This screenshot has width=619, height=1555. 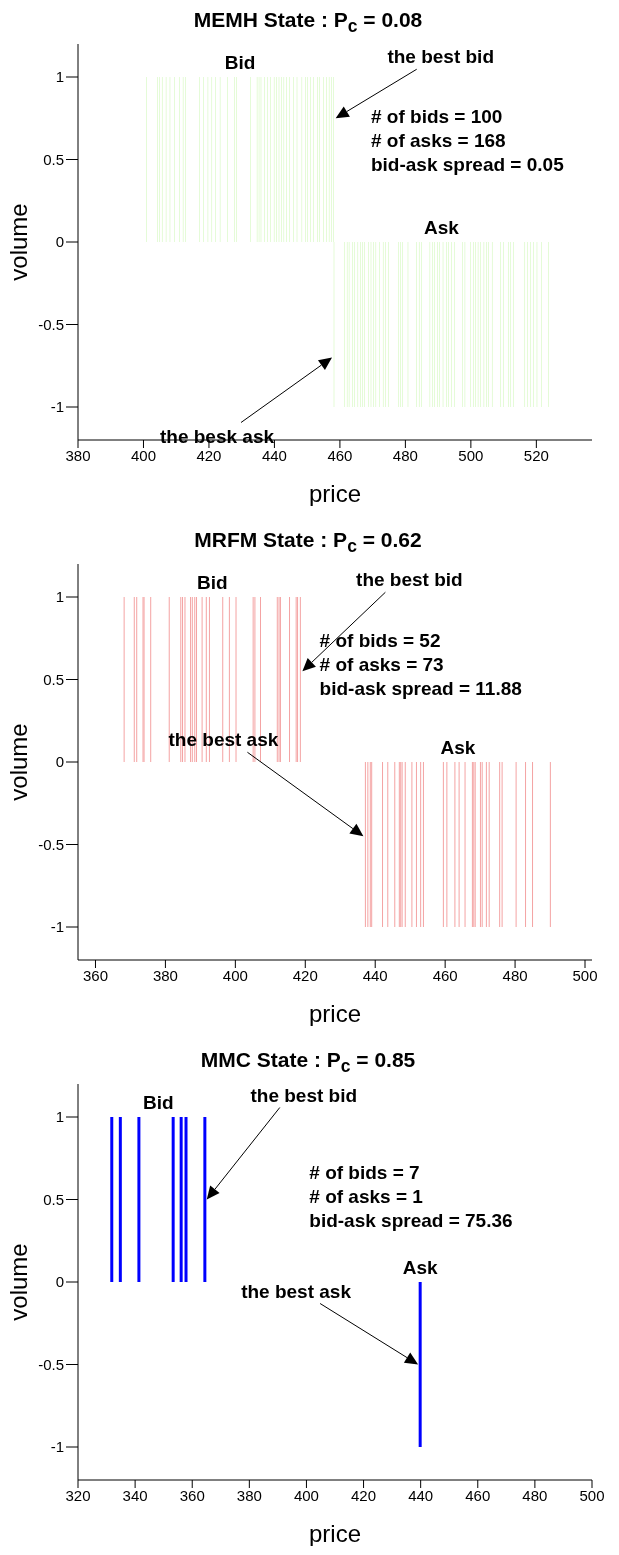 I want to click on annotation: # of bids = 7, so click(x=364, y=1173).